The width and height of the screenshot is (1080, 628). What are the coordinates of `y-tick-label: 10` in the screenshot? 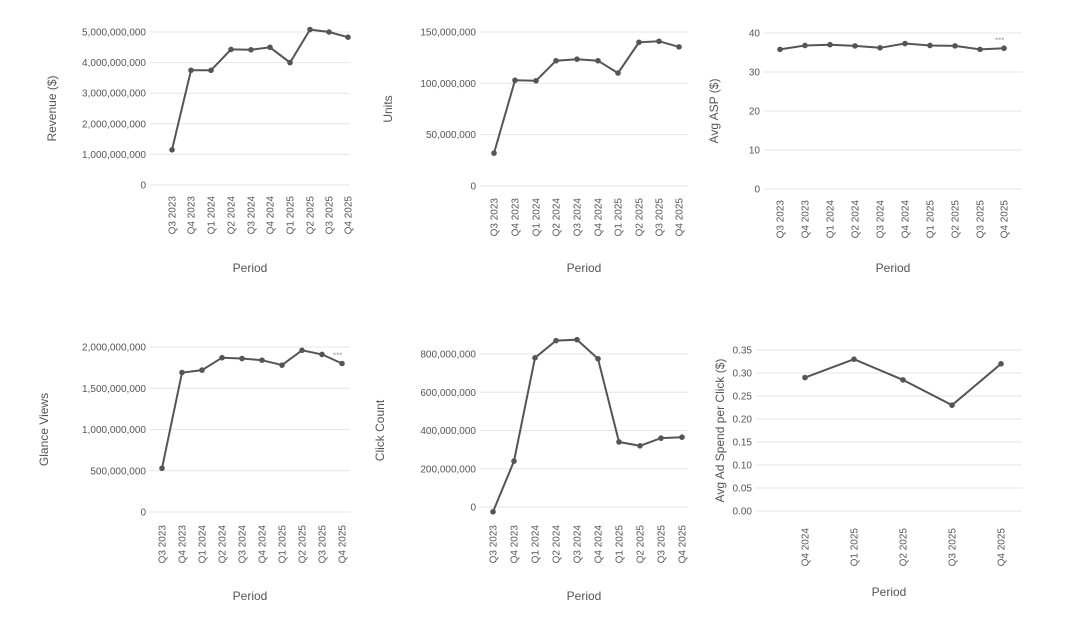 It's located at (755, 151).